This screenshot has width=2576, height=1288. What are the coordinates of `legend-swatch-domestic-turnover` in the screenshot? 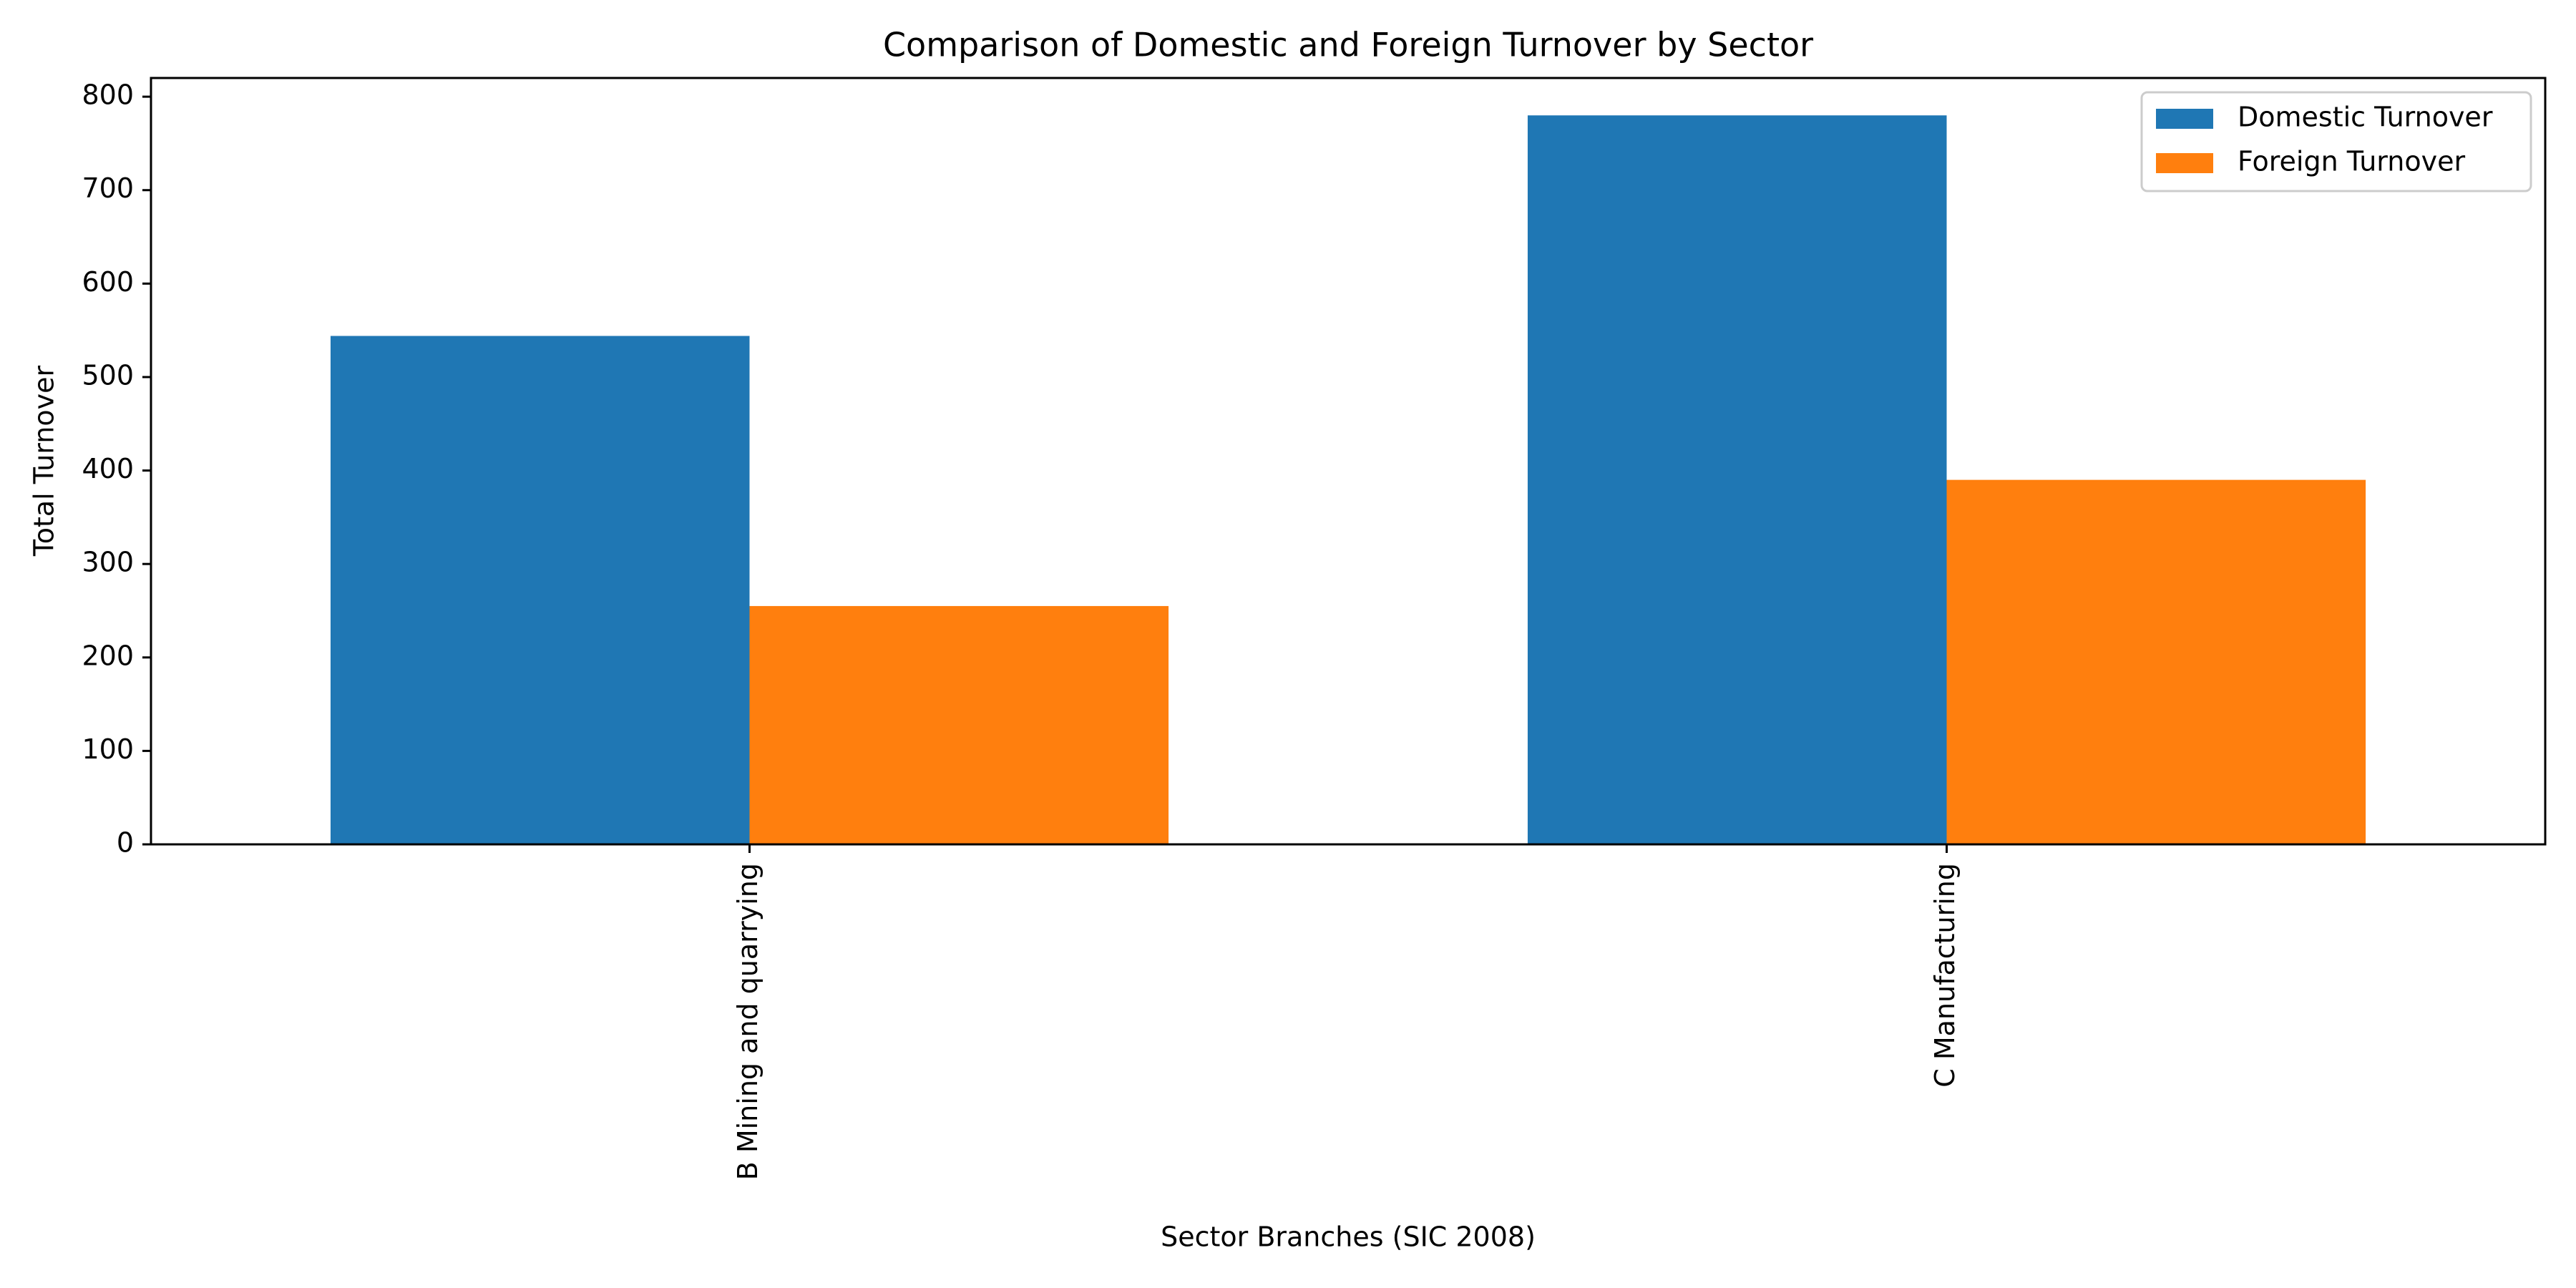 It's located at (2184, 119).